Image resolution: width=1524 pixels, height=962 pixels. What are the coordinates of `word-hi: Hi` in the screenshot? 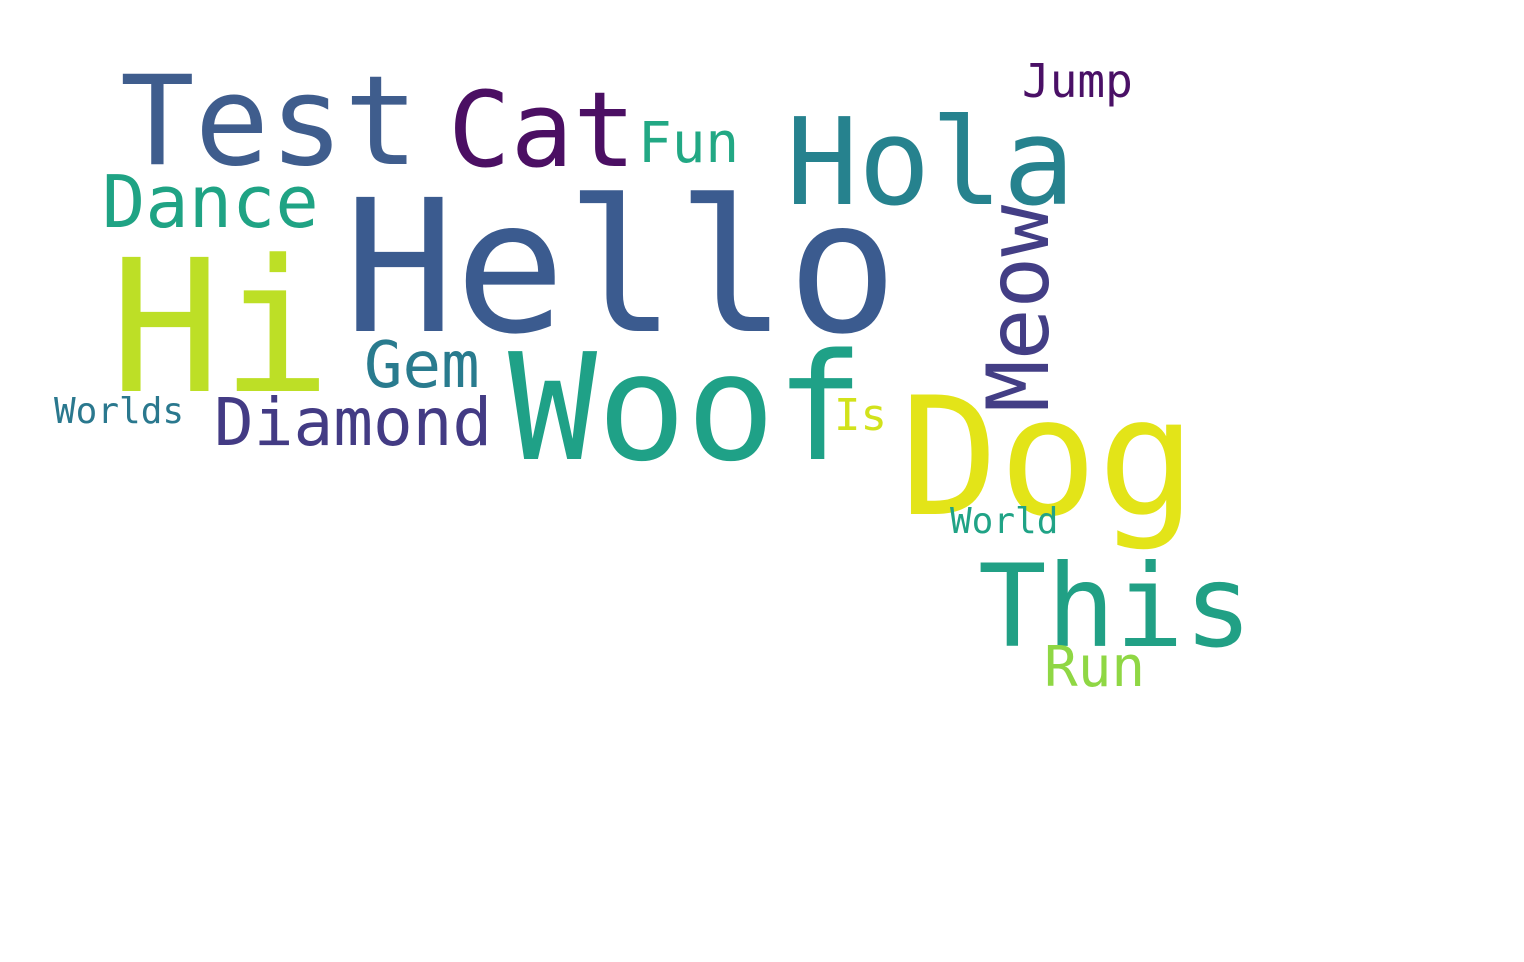 It's located at (221, 328).